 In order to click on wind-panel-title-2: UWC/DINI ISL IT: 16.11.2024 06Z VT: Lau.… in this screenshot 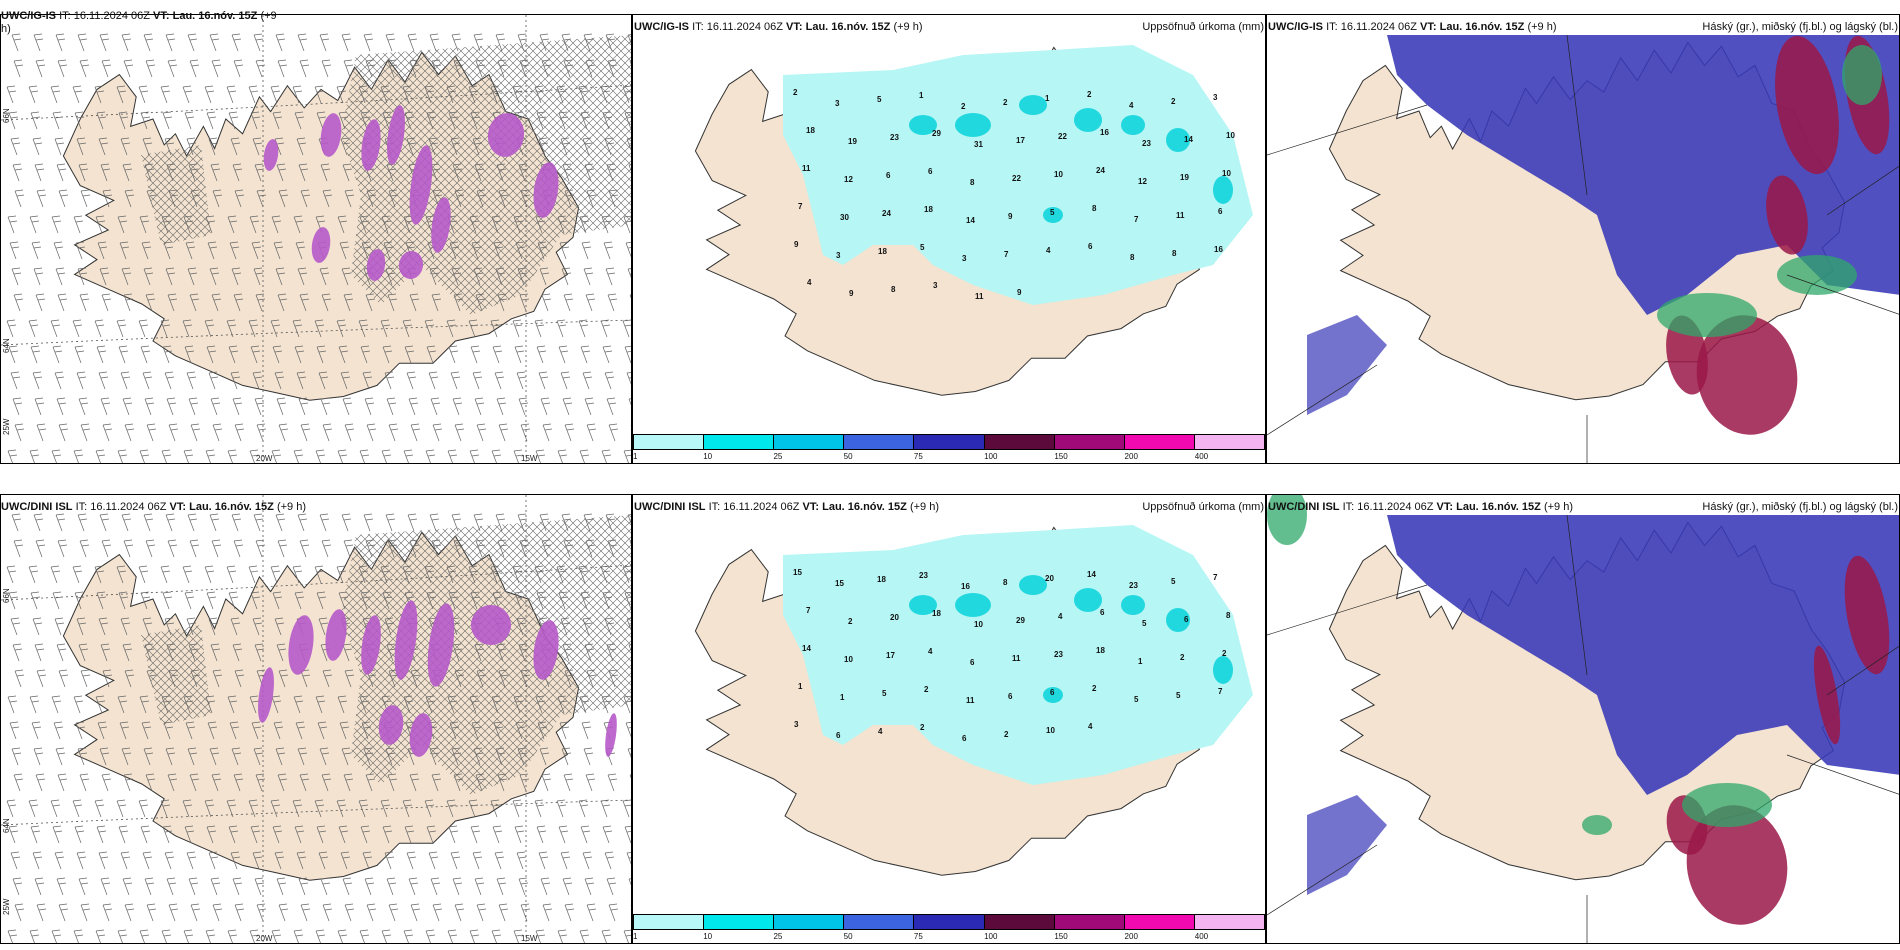, I will do `click(153, 507)`.